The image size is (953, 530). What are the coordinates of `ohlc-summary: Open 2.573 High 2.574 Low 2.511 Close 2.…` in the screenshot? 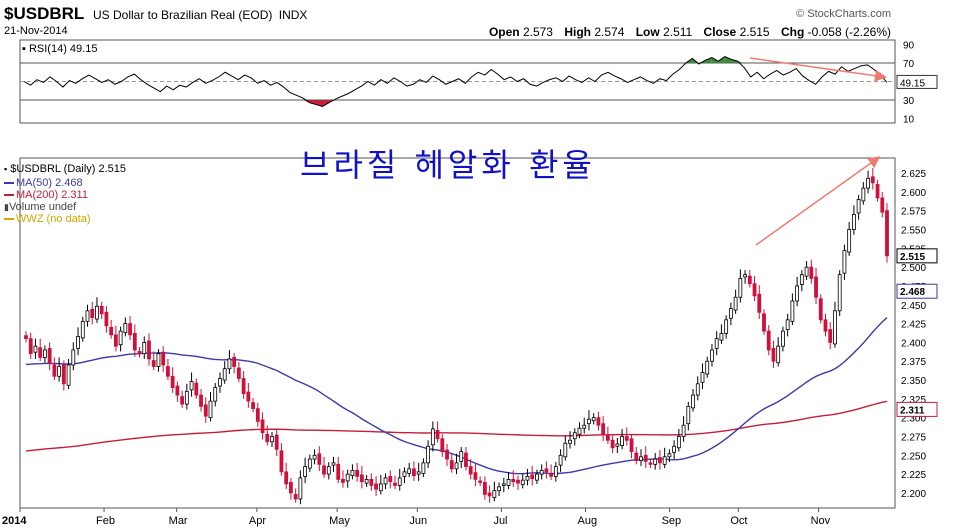 It's located at (686, 32).